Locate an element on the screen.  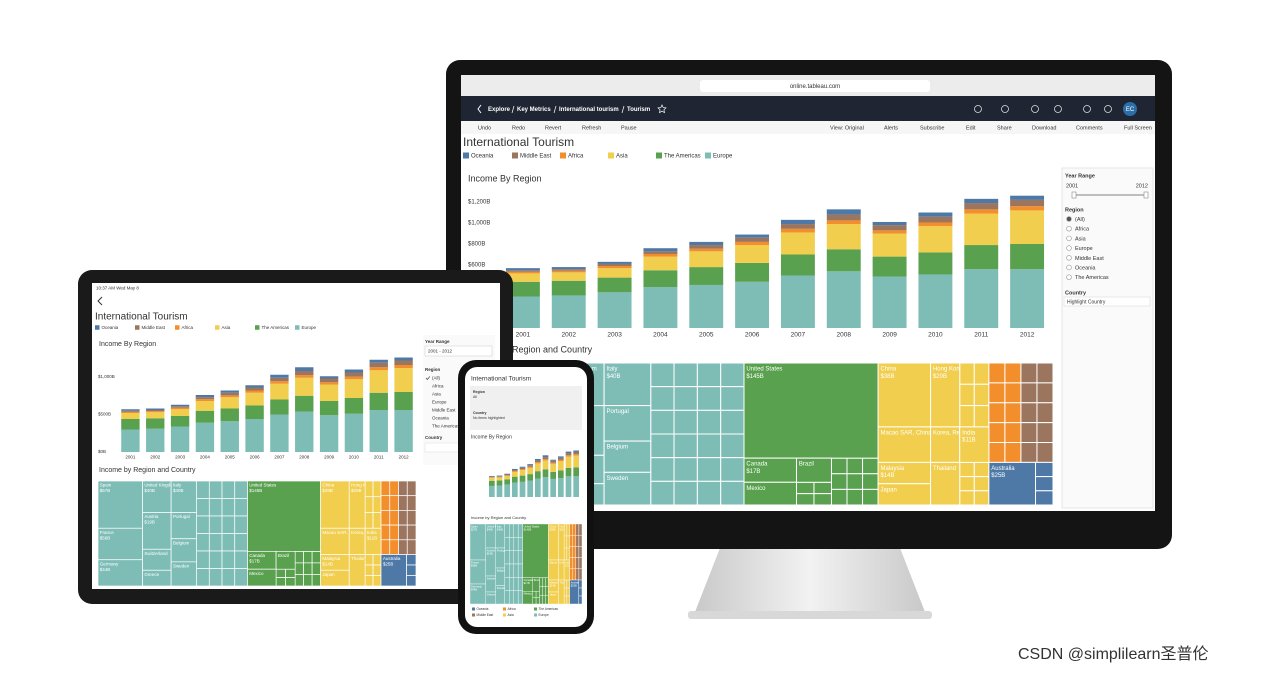
toolbar-button: Redo is located at coordinates (518, 128).